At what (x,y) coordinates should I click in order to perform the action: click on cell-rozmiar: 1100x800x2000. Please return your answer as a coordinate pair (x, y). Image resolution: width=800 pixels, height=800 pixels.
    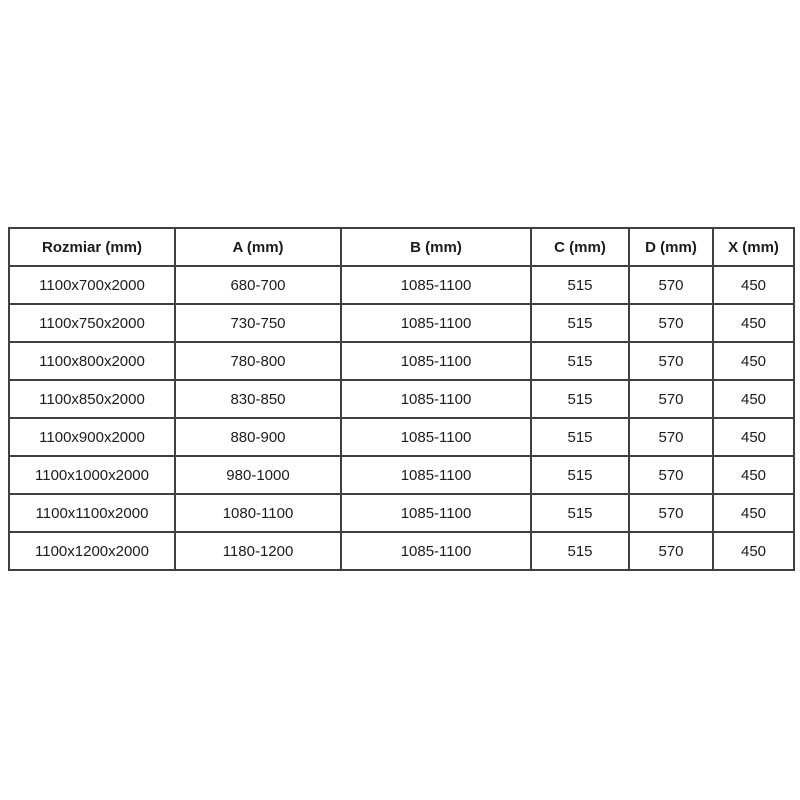
    Looking at the image, I should click on (92, 361).